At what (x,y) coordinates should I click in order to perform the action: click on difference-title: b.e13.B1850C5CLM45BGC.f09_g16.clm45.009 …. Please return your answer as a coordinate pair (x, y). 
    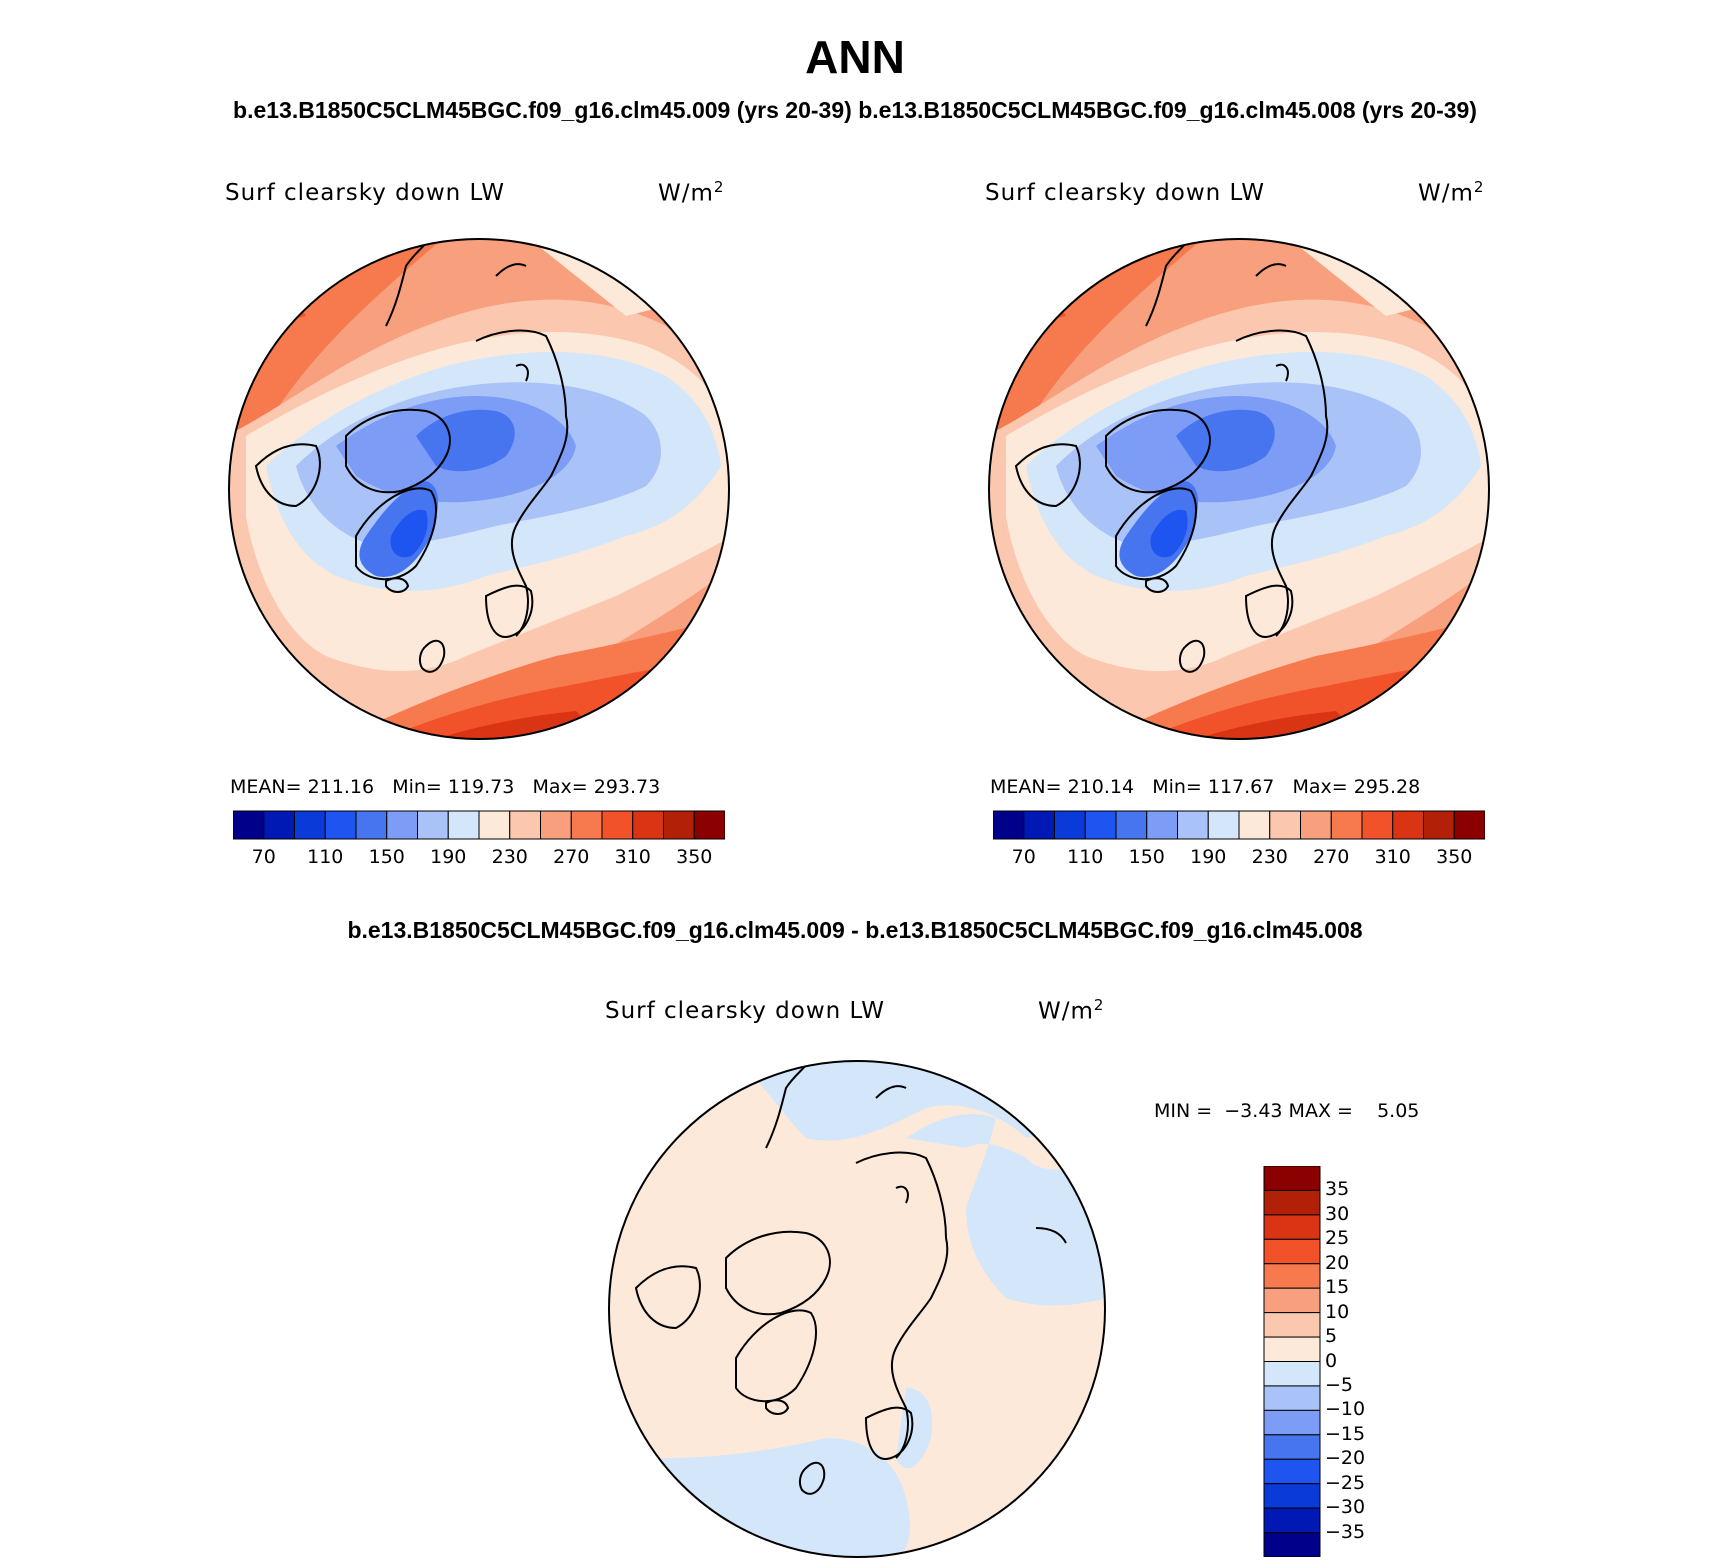
    Looking at the image, I should click on (855, 930).